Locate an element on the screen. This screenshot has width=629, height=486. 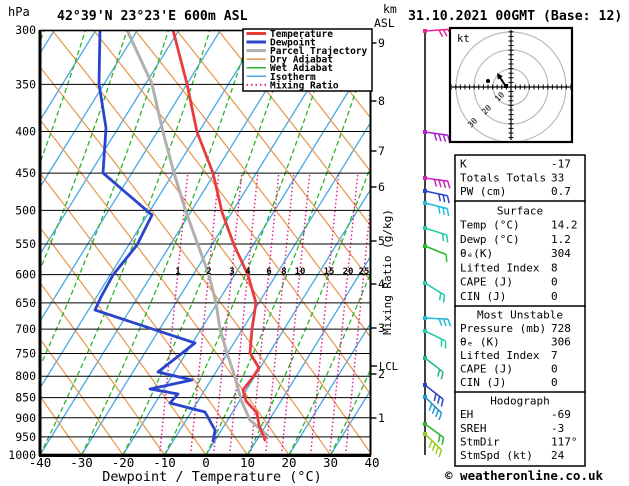
mixing-ratio-value-3: 3 is located at coordinates (231, 272).